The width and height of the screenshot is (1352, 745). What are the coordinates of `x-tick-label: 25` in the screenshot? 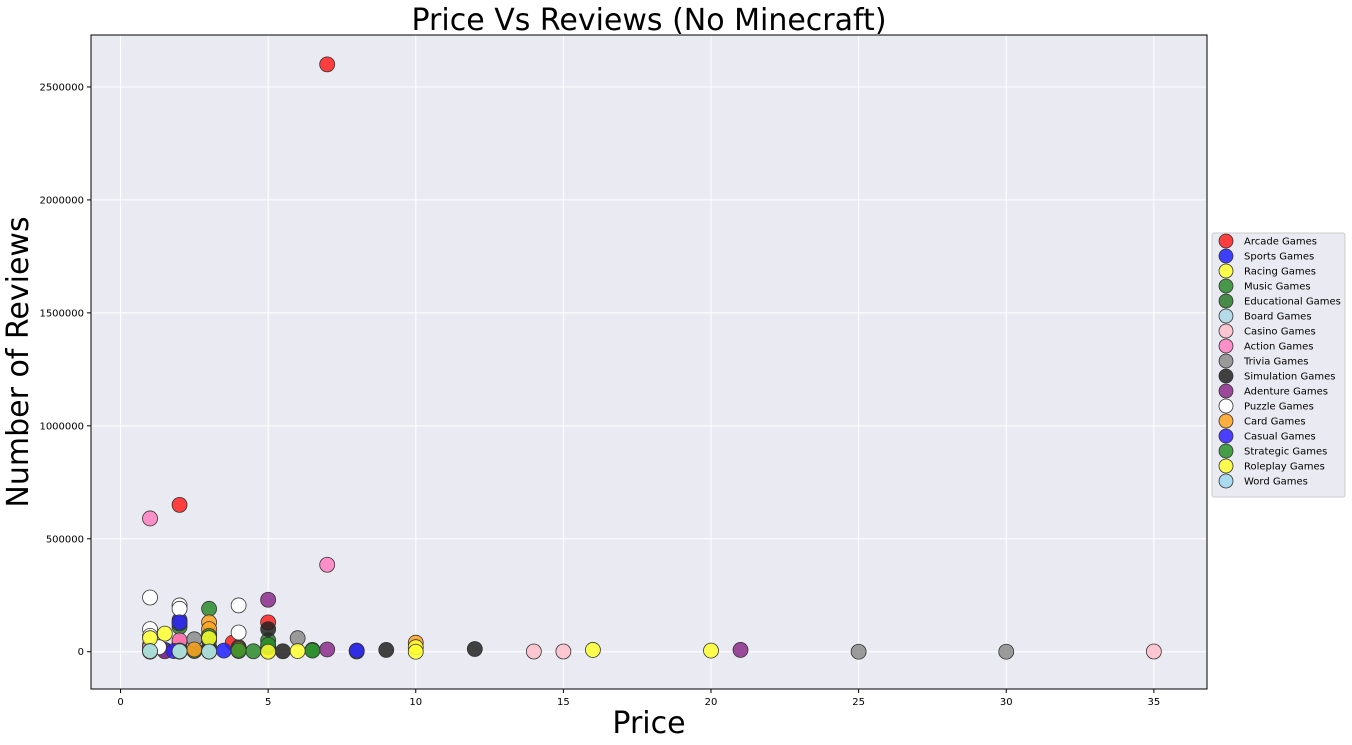 It's located at (858, 702).